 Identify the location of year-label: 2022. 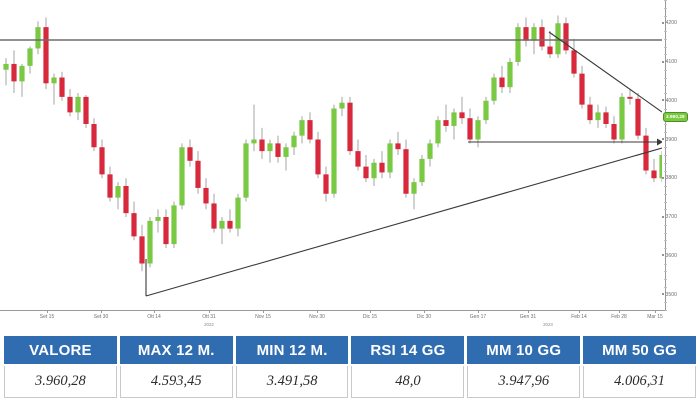
(209, 324).